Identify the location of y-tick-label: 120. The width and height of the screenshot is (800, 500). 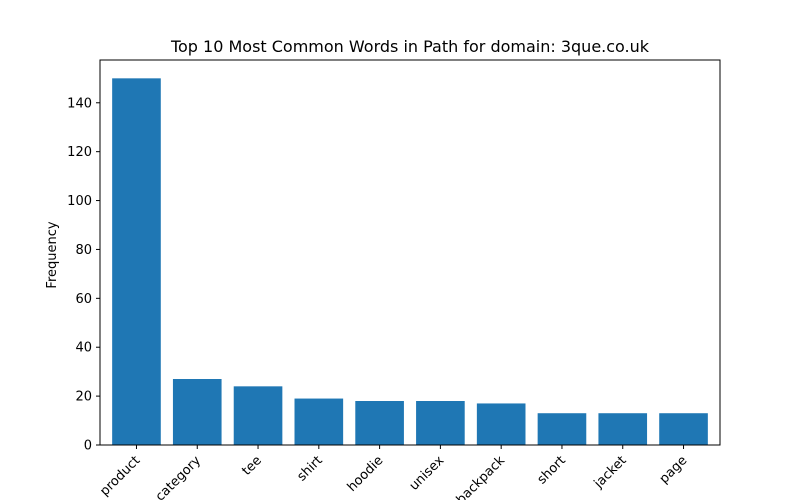
(79, 152).